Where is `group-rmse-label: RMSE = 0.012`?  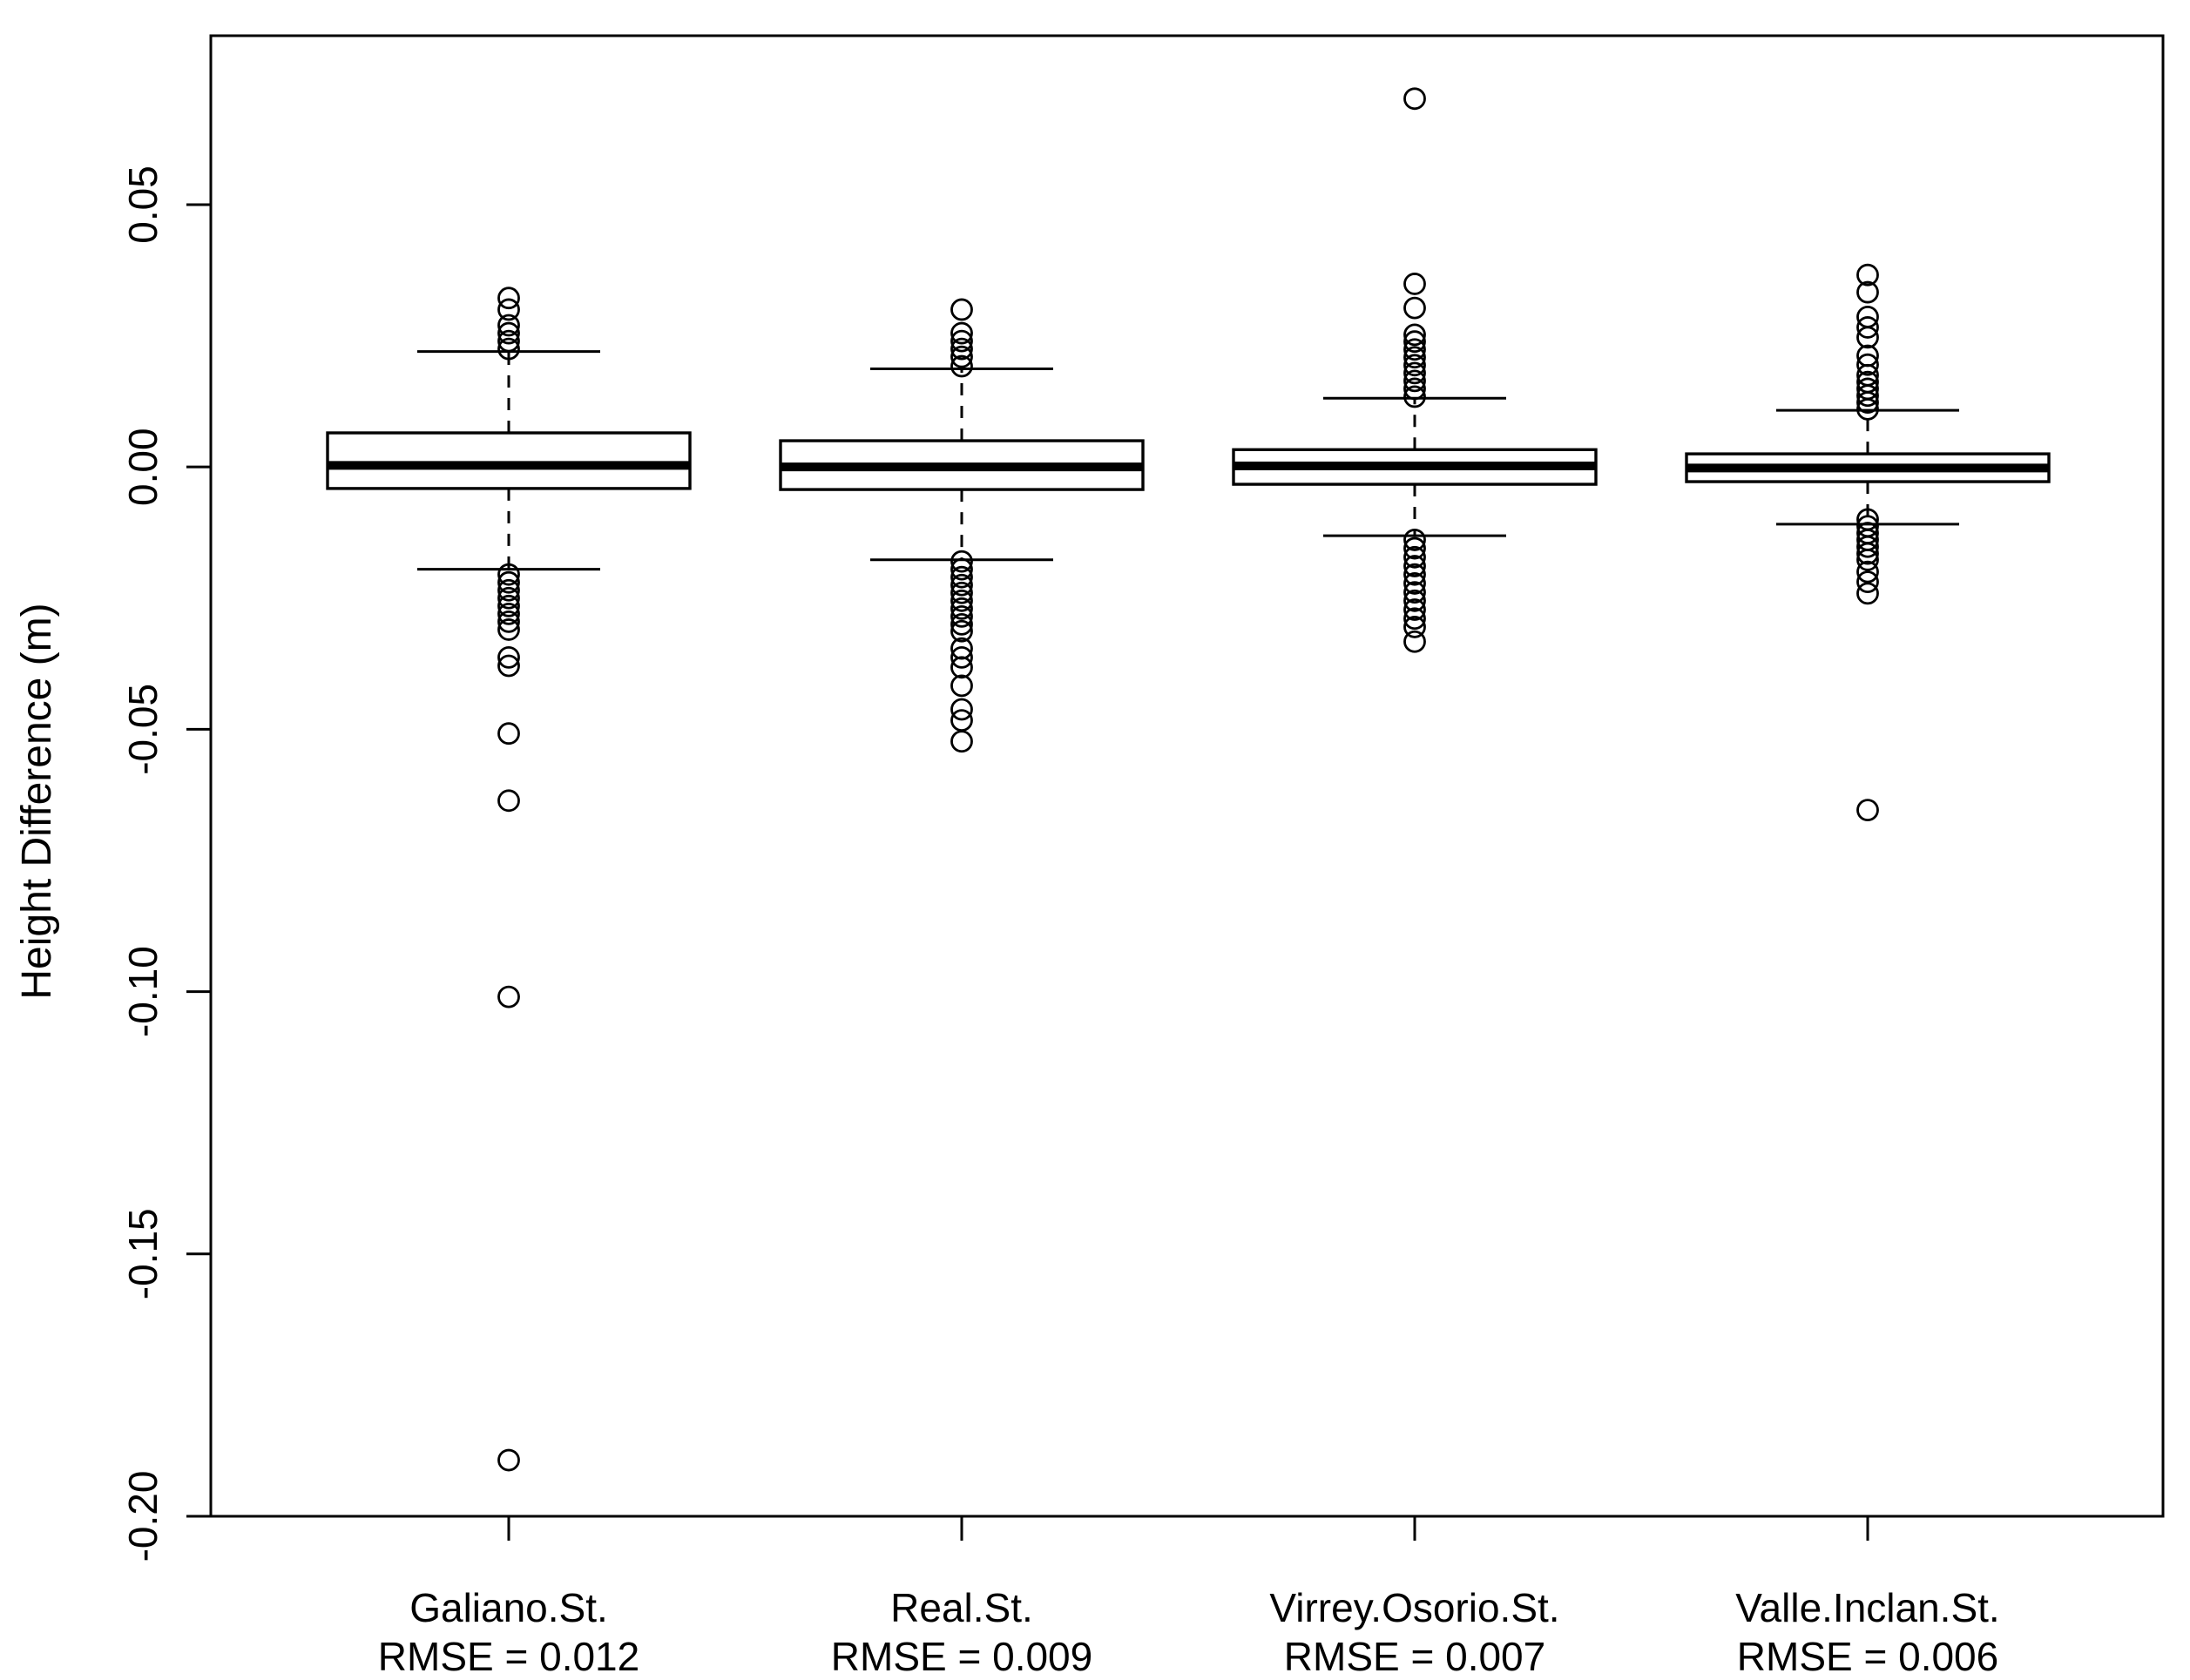
group-rmse-label: RMSE = 0.012 is located at coordinates (509, 1656).